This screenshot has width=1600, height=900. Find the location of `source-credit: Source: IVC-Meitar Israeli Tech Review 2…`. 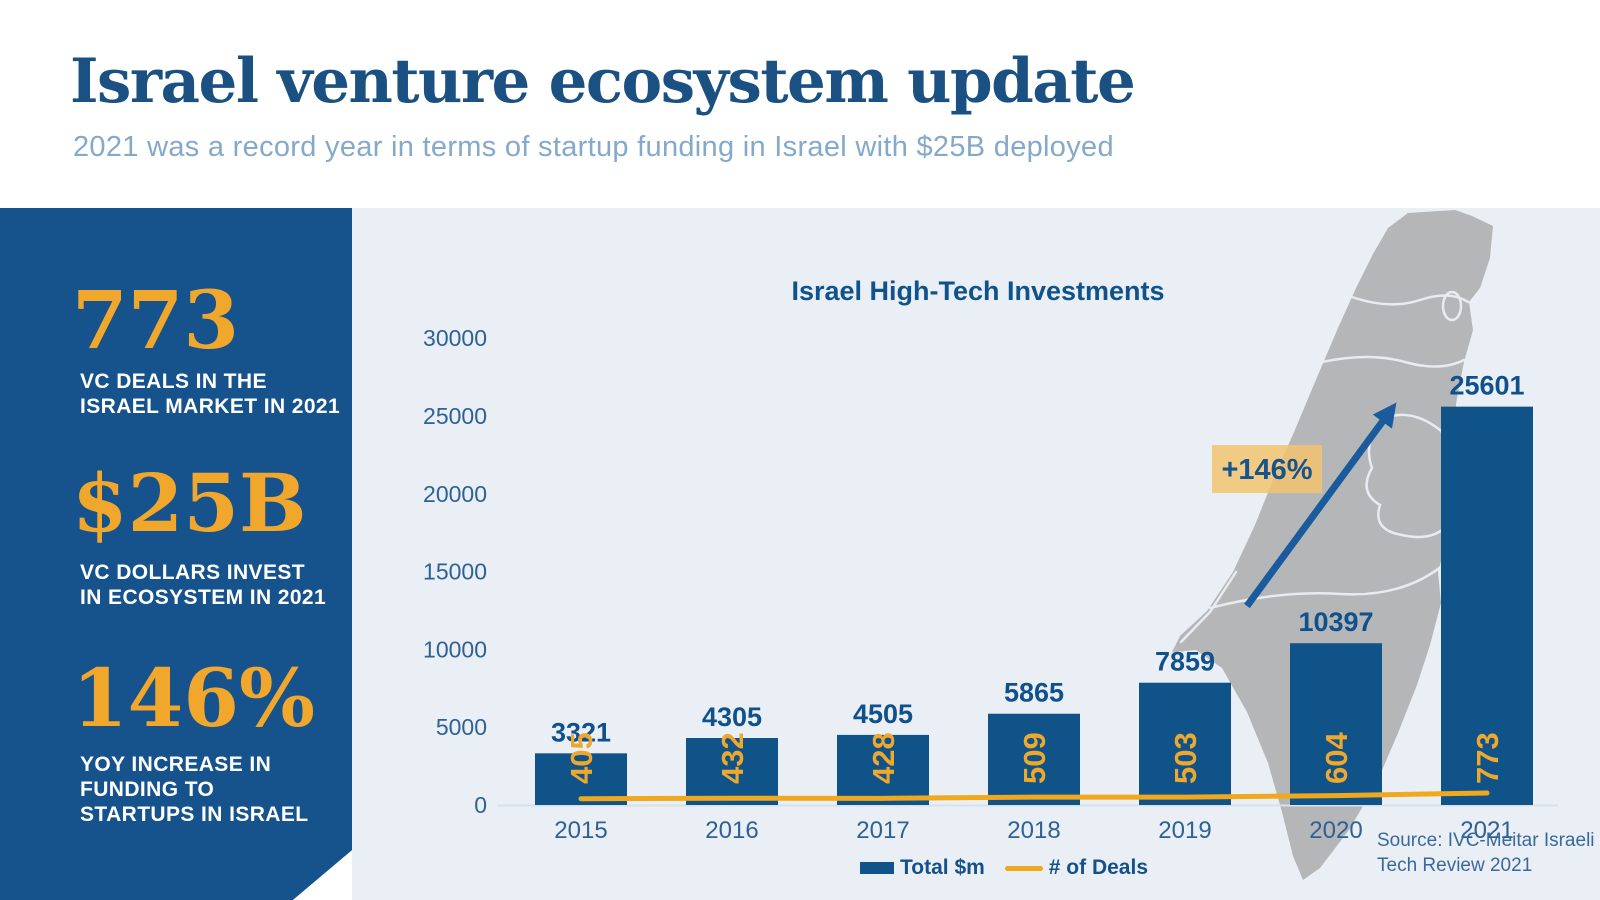

source-credit: Source: IVC-Meitar Israeli Tech Review 2… is located at coordinates (1486, 853).